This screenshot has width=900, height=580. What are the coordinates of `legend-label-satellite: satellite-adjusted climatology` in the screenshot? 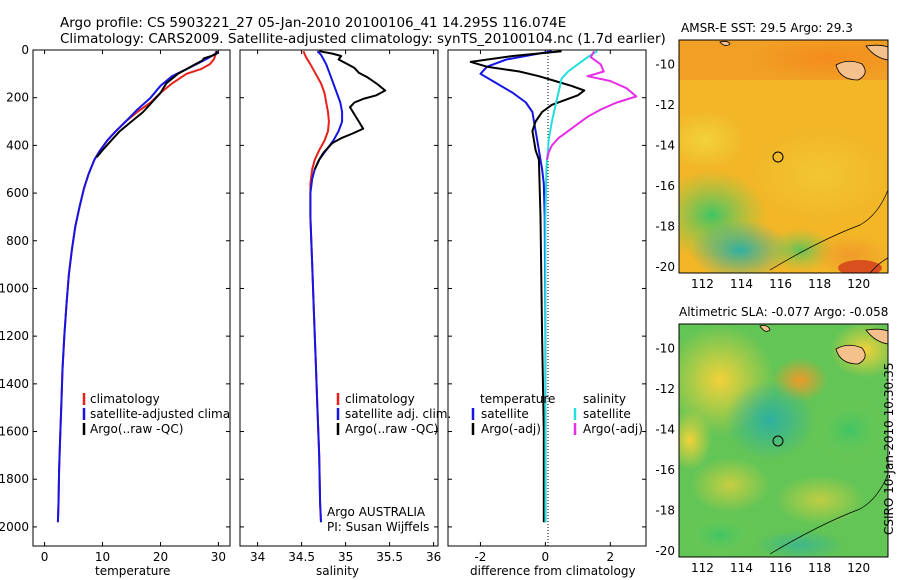 It's located at (179, 414).